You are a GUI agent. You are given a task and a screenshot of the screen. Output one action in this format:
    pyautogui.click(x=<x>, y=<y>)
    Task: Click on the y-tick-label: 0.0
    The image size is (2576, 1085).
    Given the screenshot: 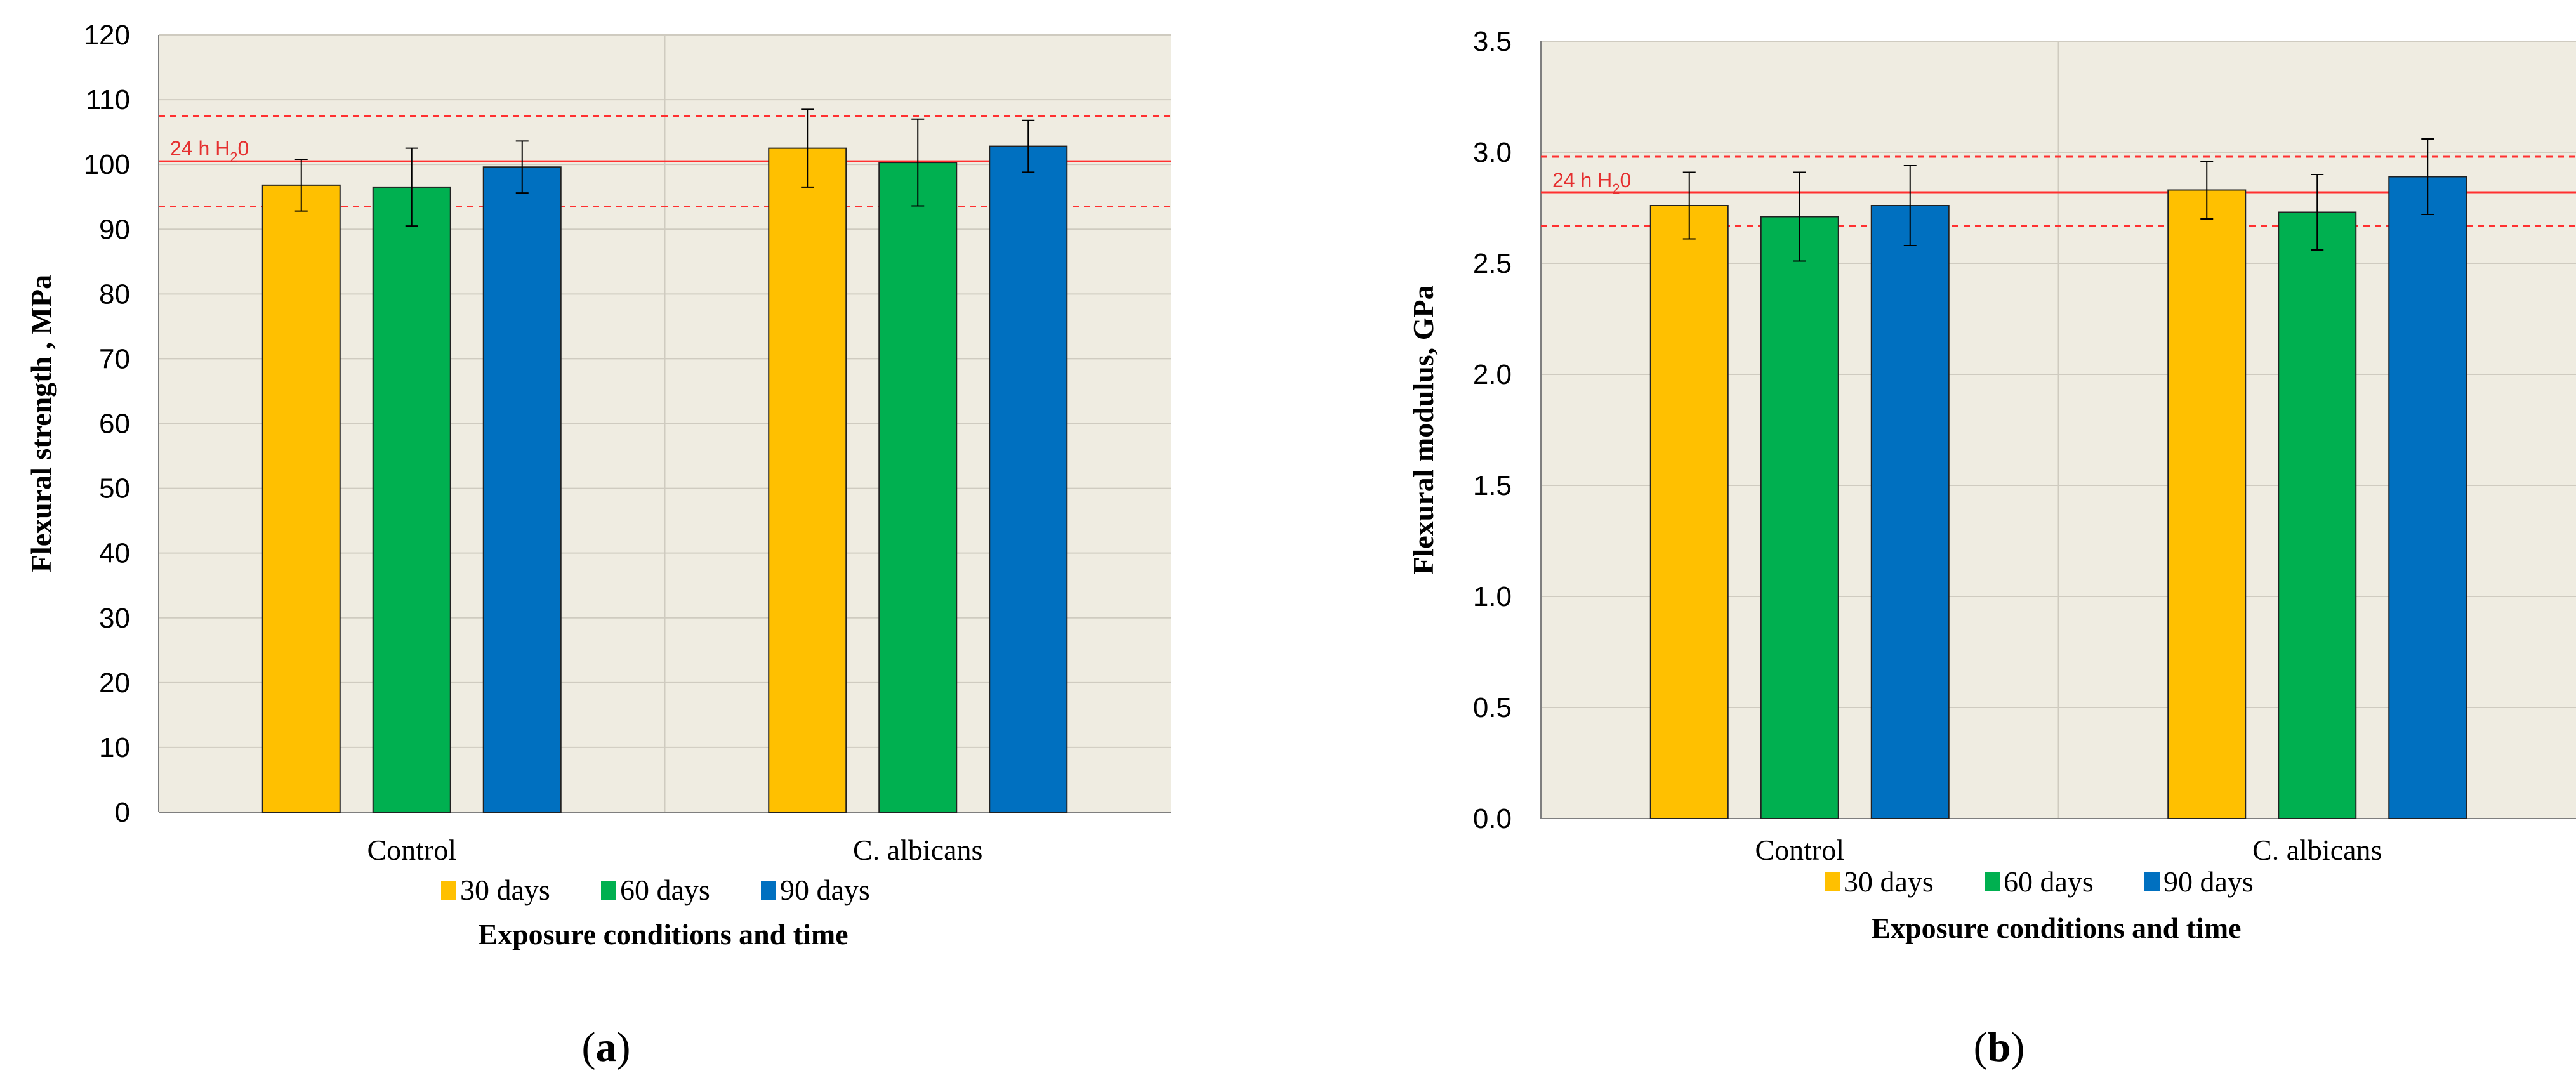 What is the action you would take?
    pyautogui.click(x=1492, y=819)
    